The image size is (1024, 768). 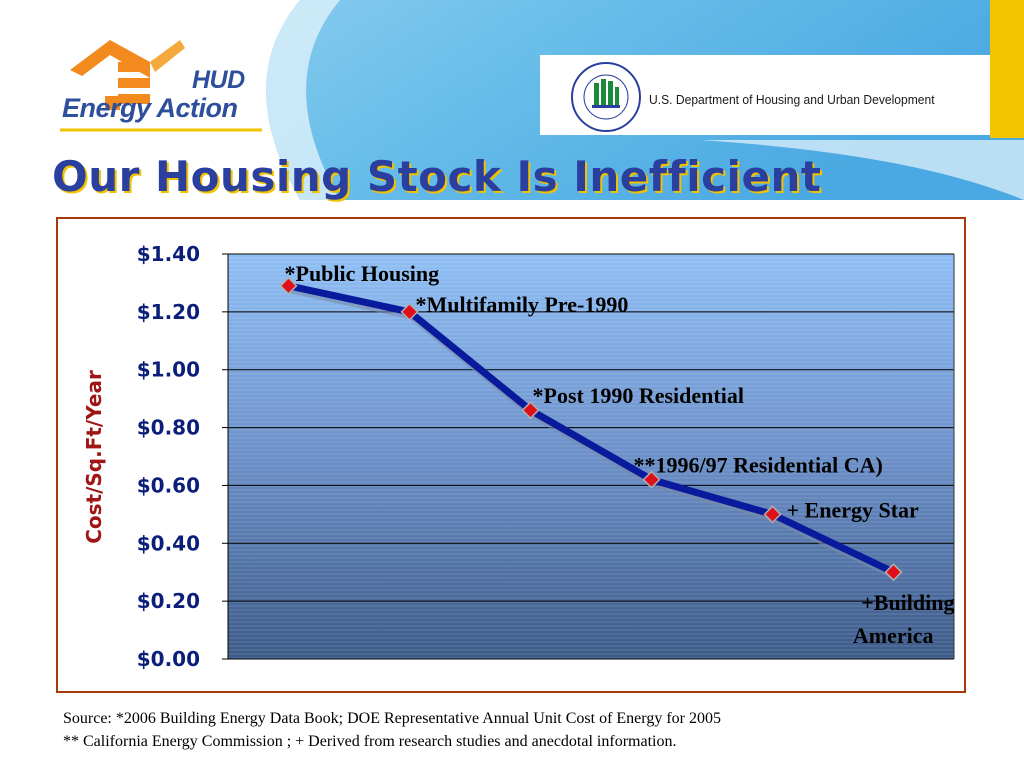 I want to click on y-tick-label: $0.00, so click(x=168, y=659).